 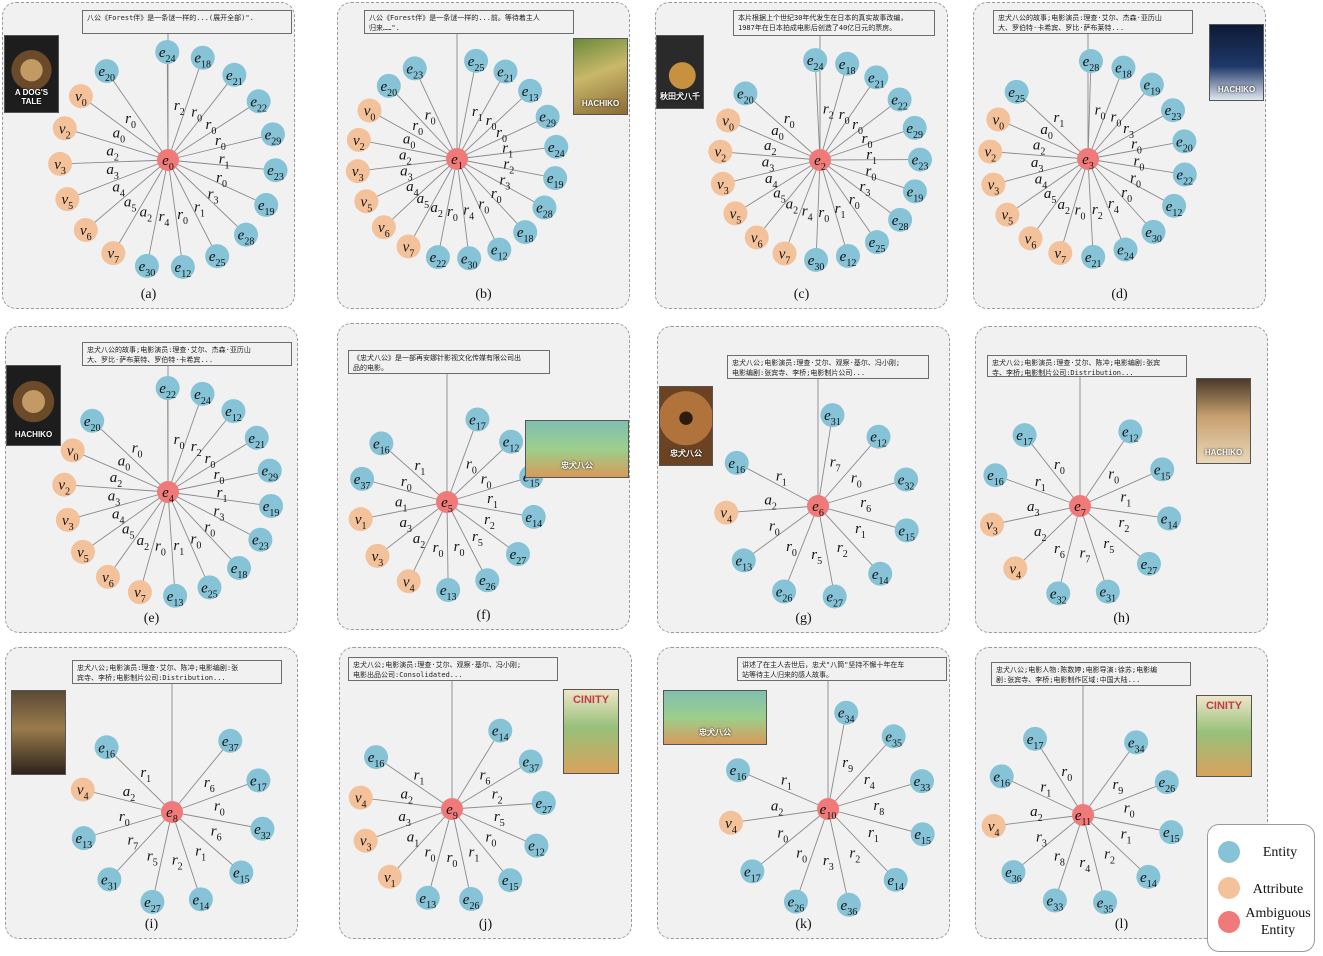 I want to click on poster-title: 忠犬八公, so click(x=686, y=453).